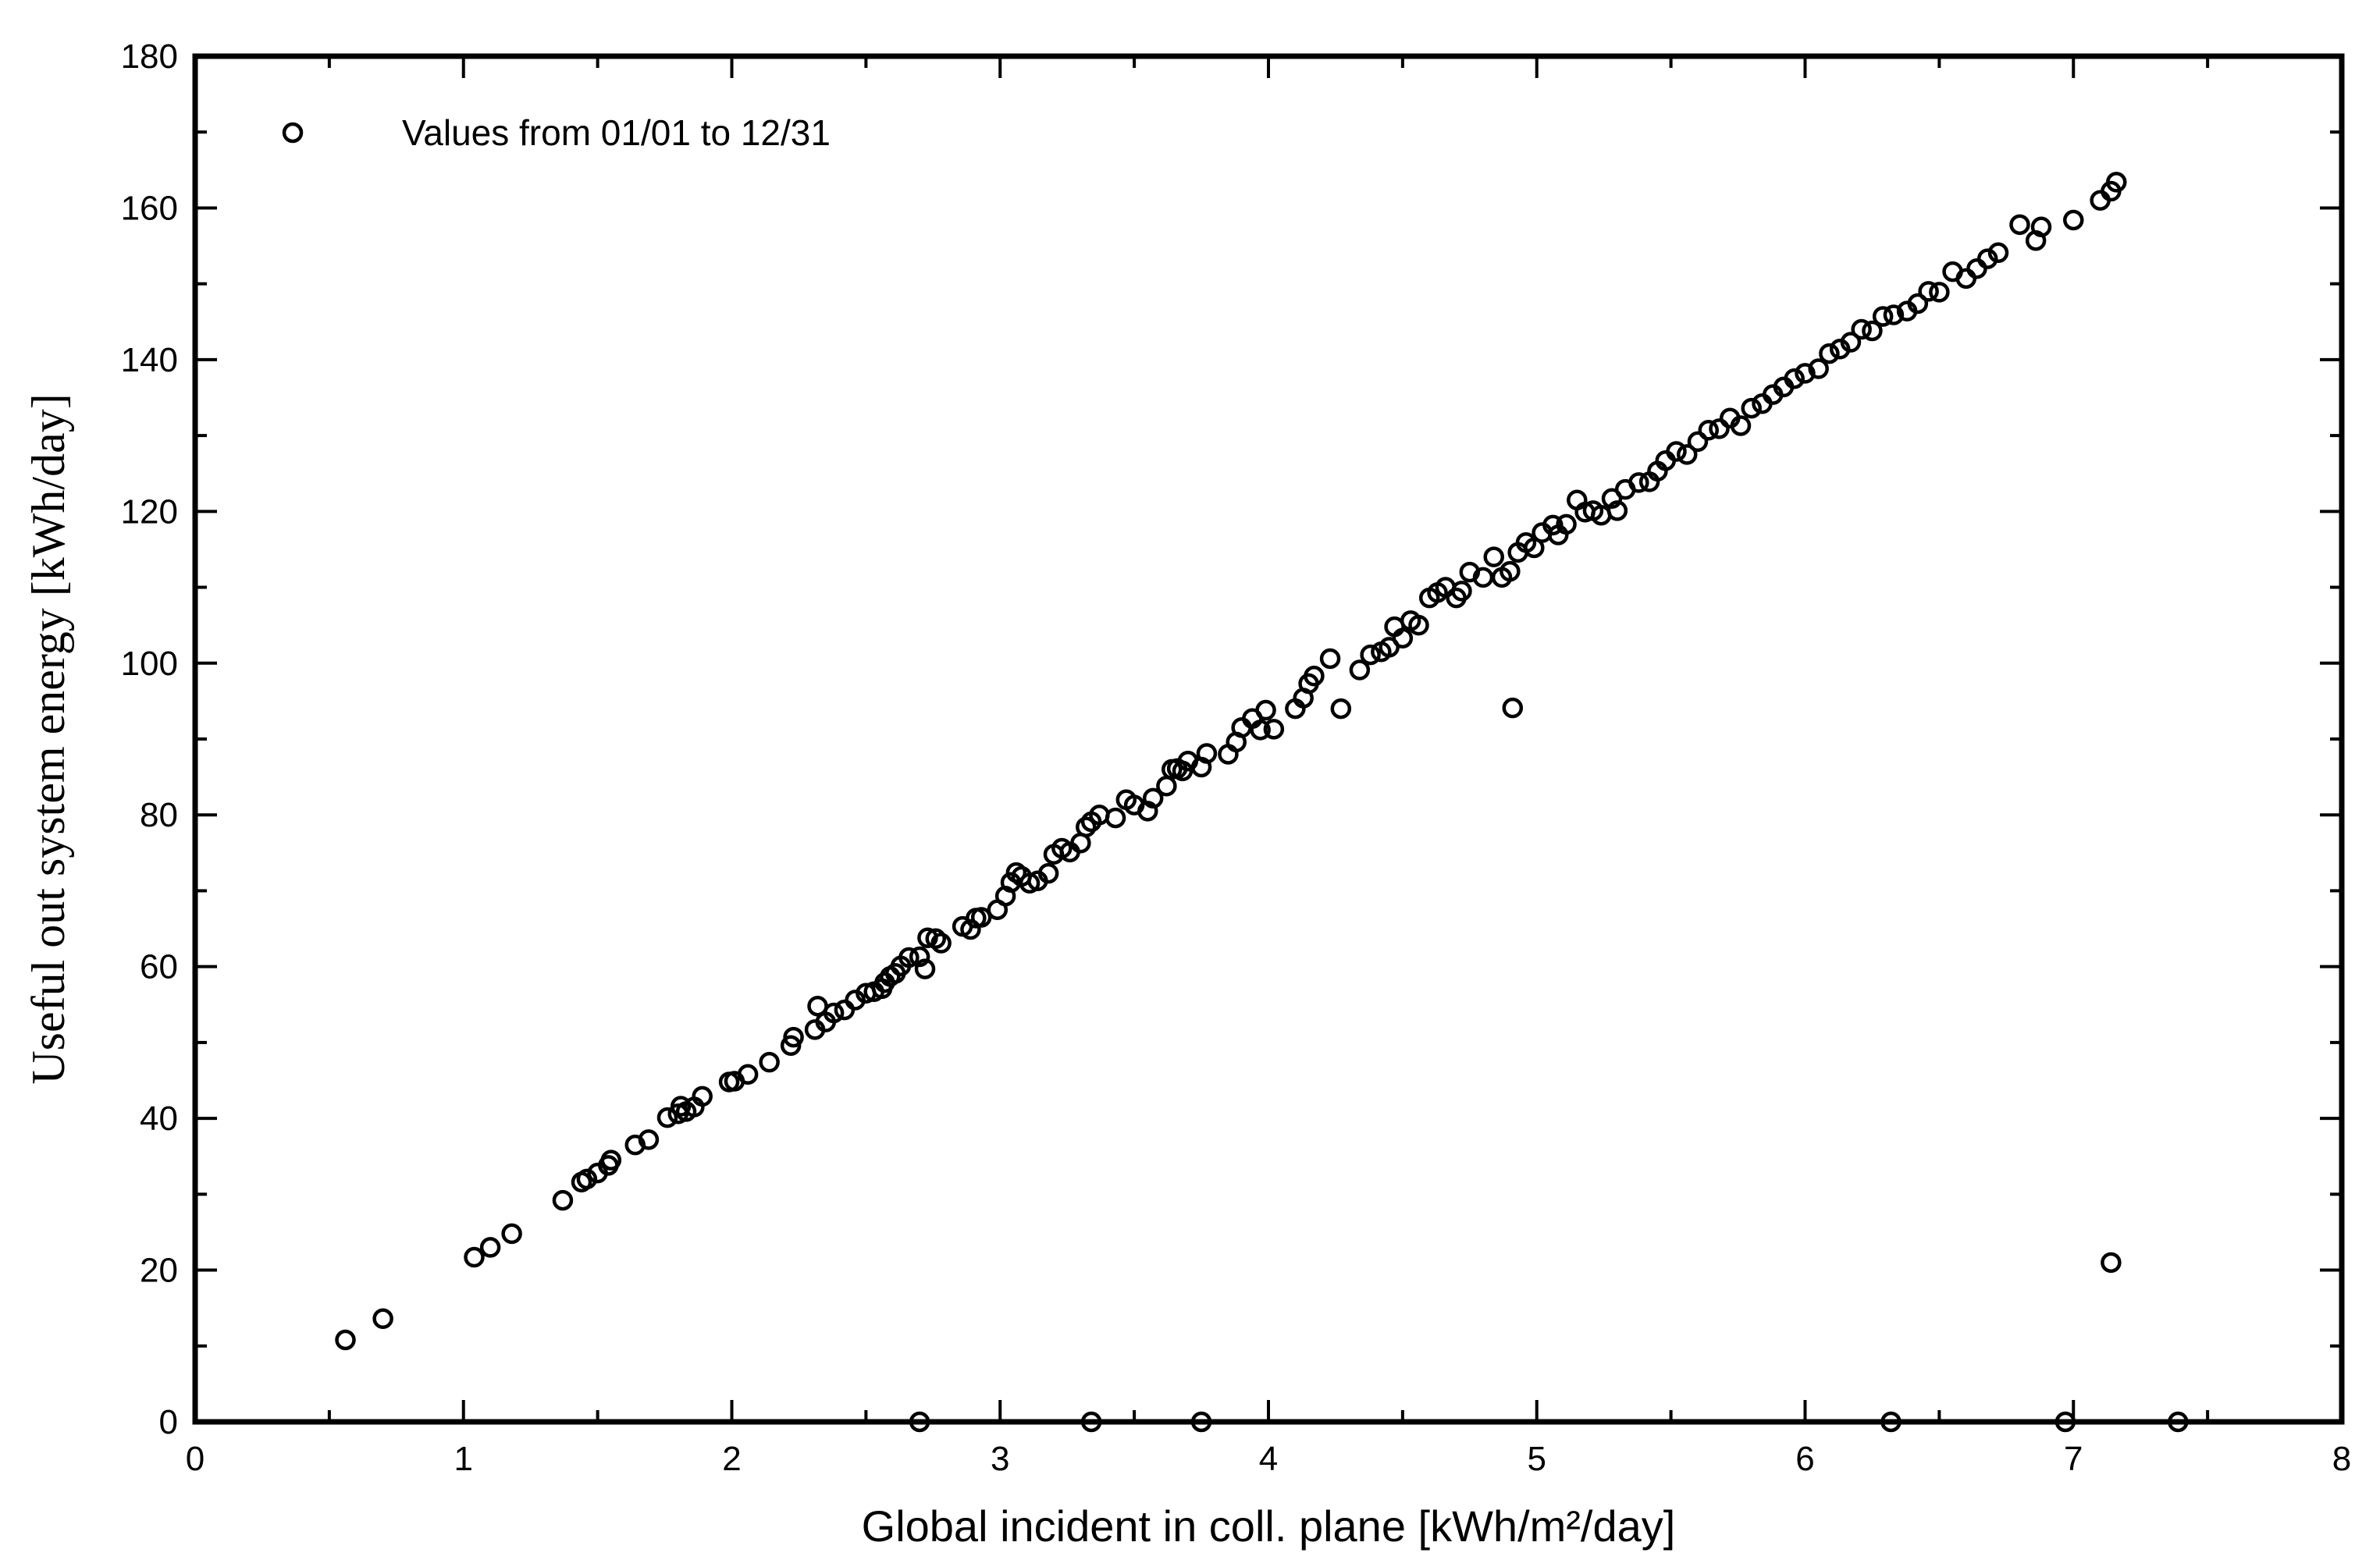  I want to click on x-tick-label: 3, so click(1000, 1459).